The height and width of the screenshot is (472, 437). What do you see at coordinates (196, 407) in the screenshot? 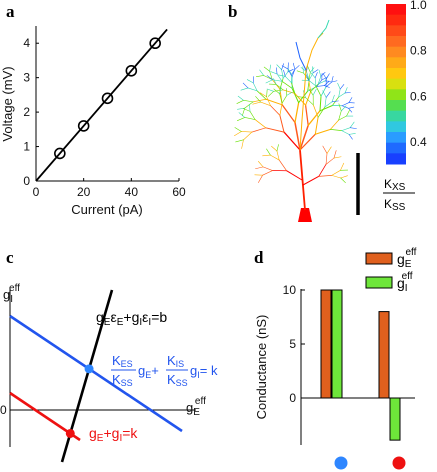
I see `c-xlabel: gEeff` at bounding box center [196, 407].